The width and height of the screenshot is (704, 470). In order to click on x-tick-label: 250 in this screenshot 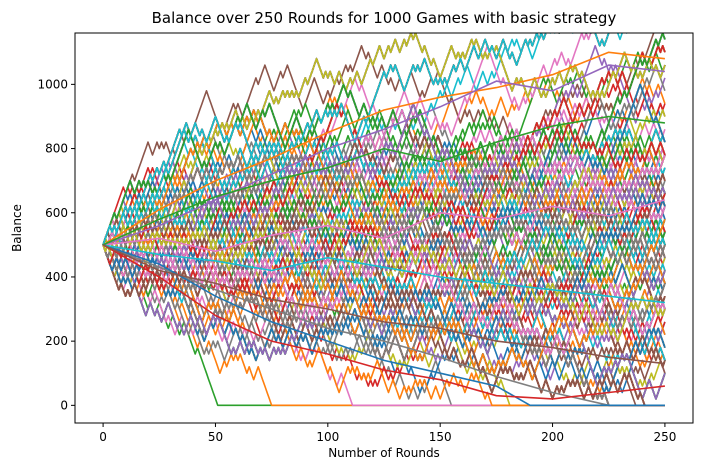, I will do `click(664, 437)`.